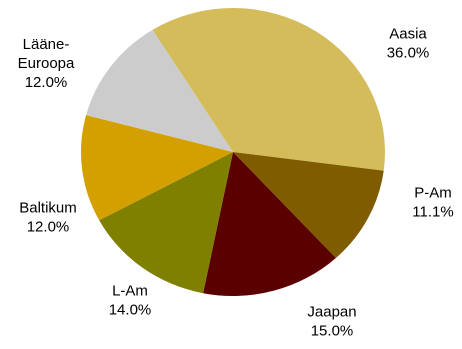 This screenshot has width=462, height=349. I want to click on pie-label-jaapan: Jaapan 15.0%, so click(331, 322).